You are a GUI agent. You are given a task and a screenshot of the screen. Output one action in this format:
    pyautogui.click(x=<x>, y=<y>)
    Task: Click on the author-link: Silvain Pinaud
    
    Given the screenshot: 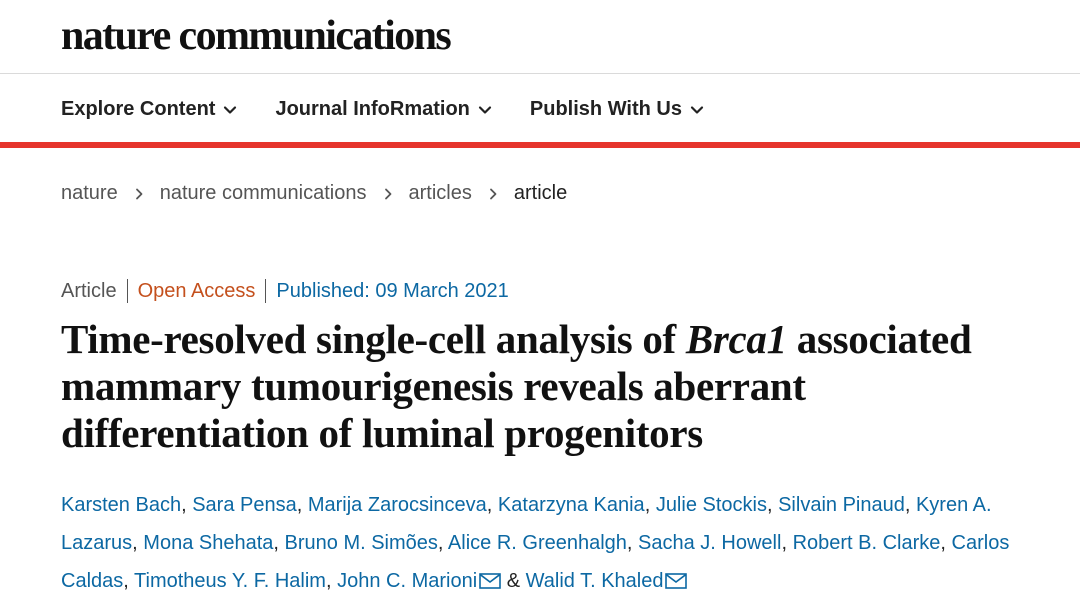 What is the action you would take?
    pyautogui.click(x=841, y=505)
    